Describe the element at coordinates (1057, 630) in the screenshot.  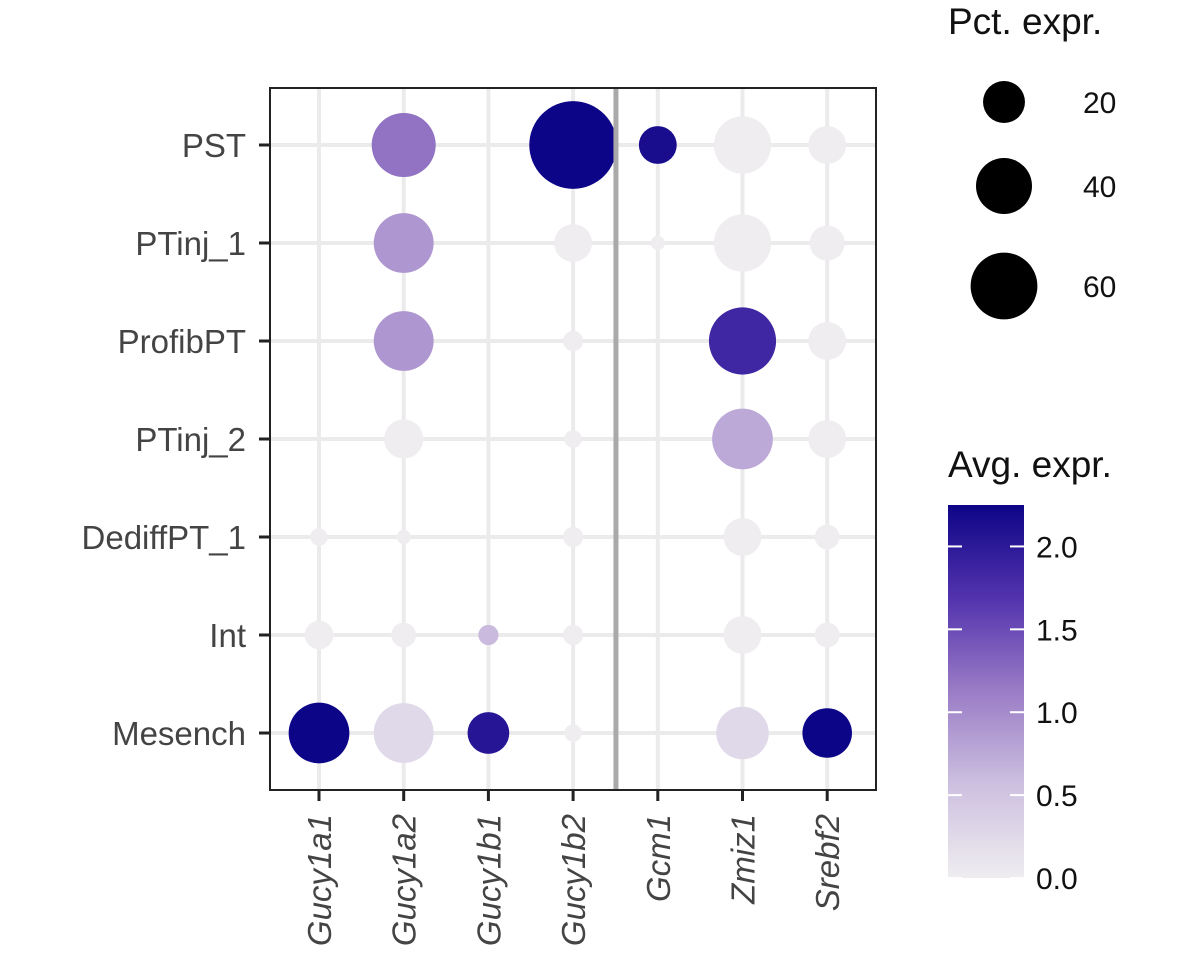
I see `colorbar-label-1.5: 1.5` at that location.